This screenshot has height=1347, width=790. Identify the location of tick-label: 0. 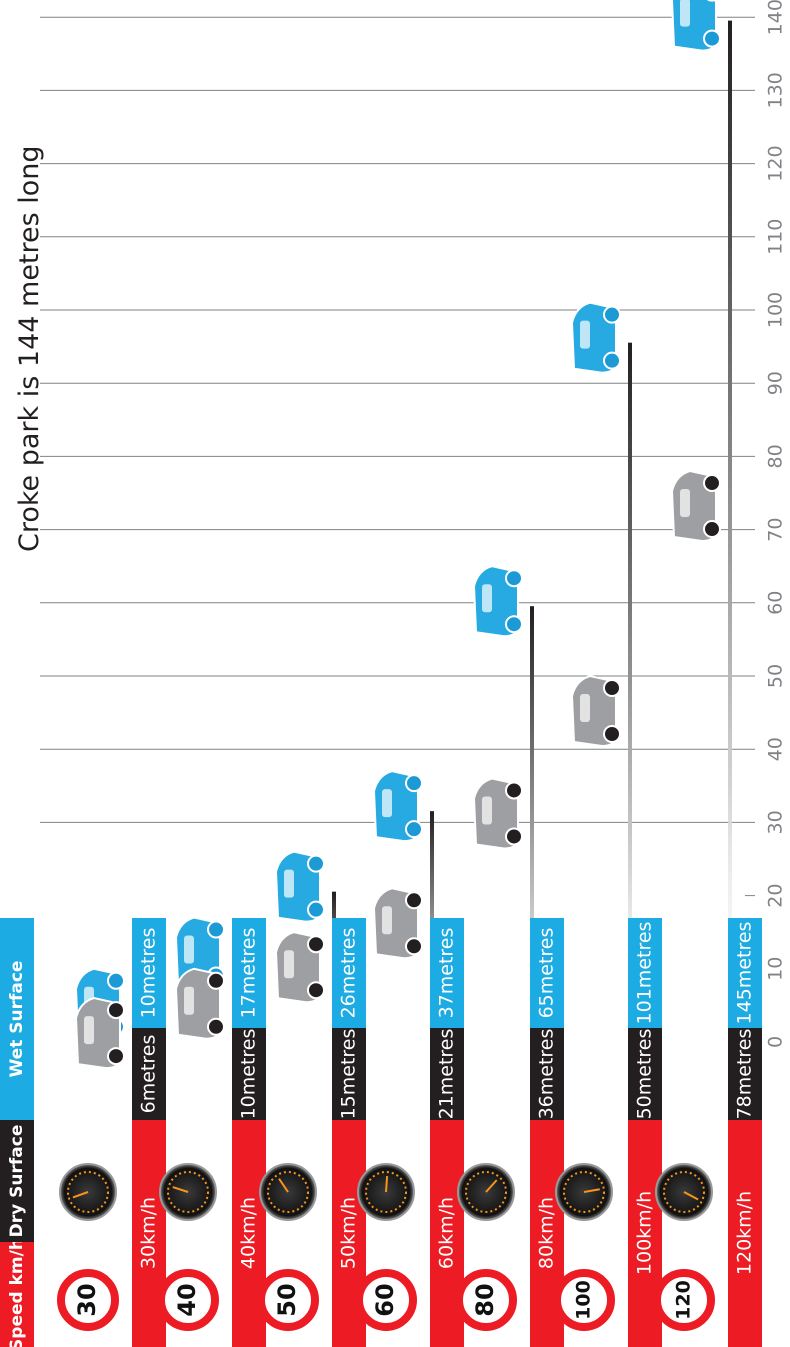
(776, 1042).